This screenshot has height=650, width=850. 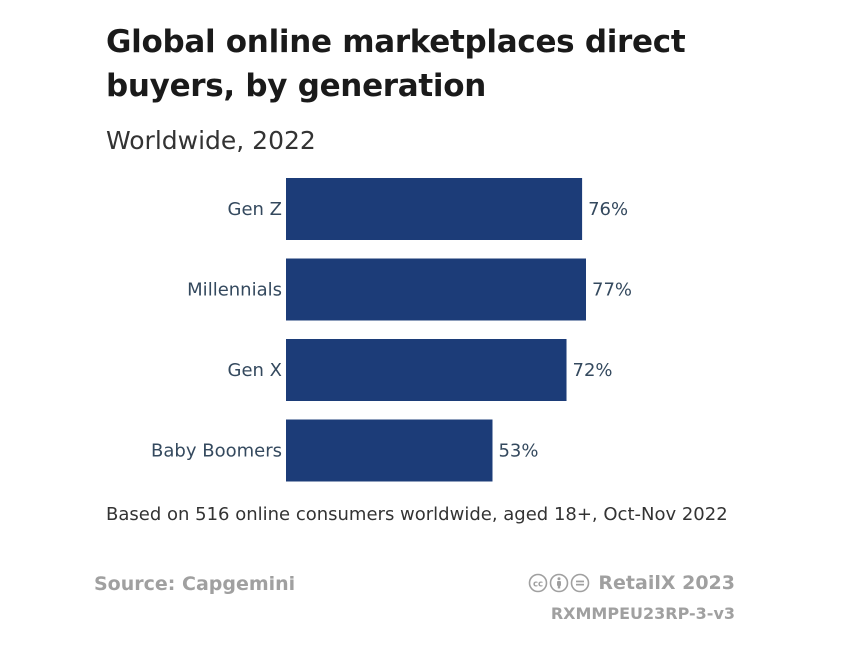 What do you see at coordinates (518, 451) in the screenshot?
I see `value-label: 53%` at bounding box center [518, 451].